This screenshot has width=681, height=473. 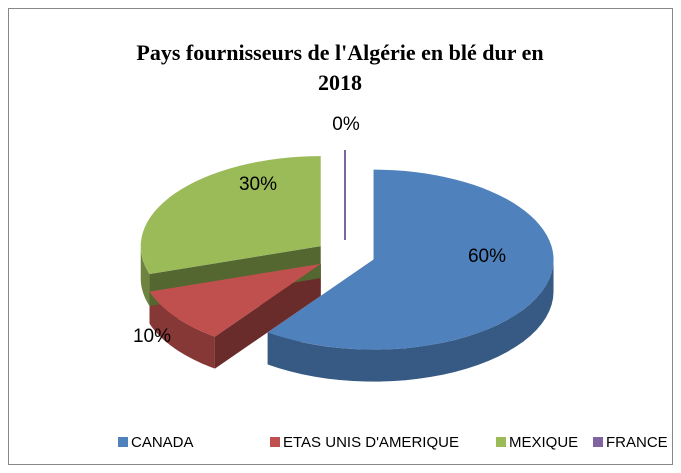 I want to click on data-label: 10%, so click(x=152, y=336).